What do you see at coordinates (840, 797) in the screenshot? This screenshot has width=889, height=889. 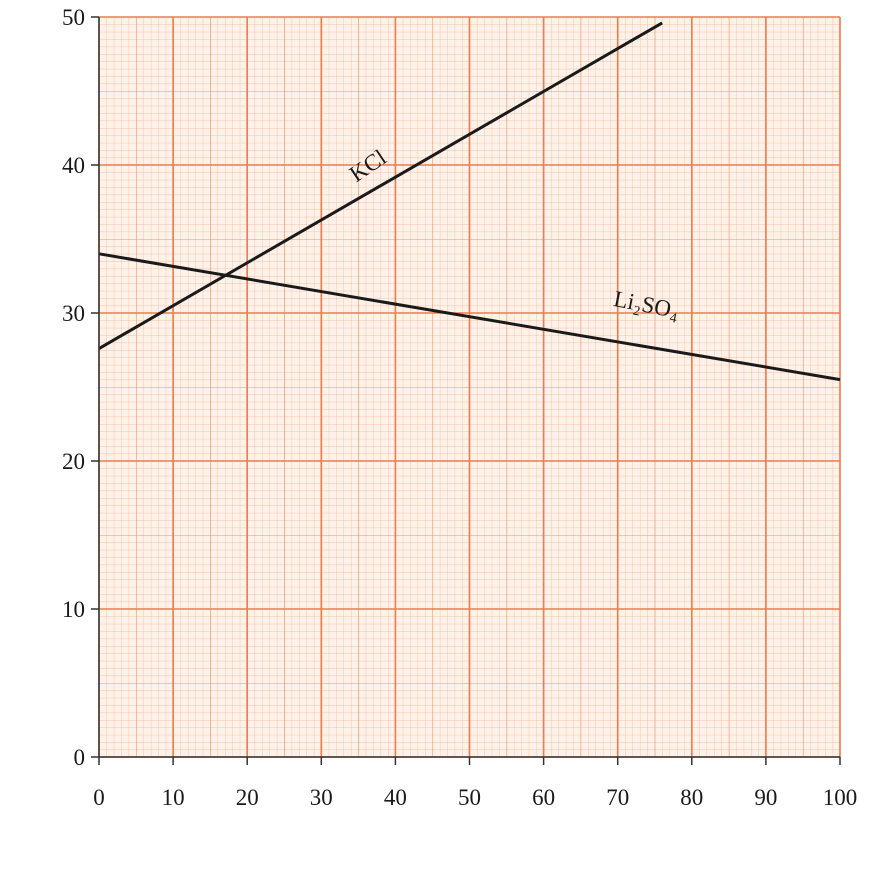 I see `x-tick-label: 100` at bounding box center [840, 797].